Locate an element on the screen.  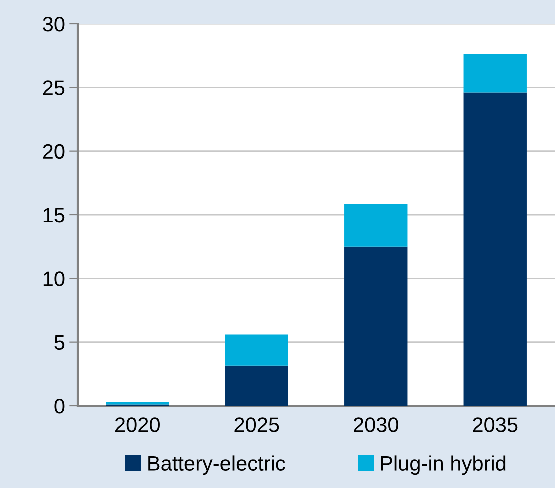
y-tick-label: 15 is located at coordinates (54, 215).